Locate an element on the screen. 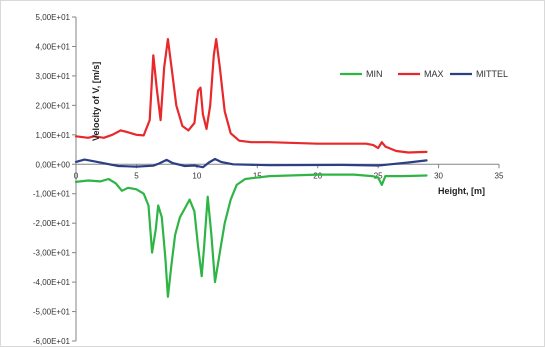 Image resolution: width=545 pixels, height=347 pixels. y-tick-label: 3,00E+01 is located at coordinates (53, 76).